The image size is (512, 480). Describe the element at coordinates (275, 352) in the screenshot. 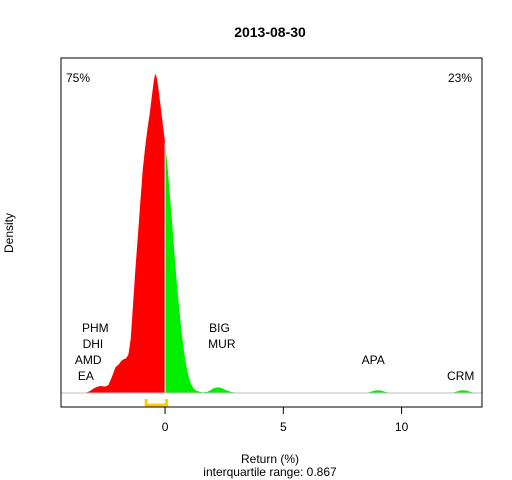

I see `ticker-annotations: PHM DHI AMD EA BIG MUR APA CRM` at that location.